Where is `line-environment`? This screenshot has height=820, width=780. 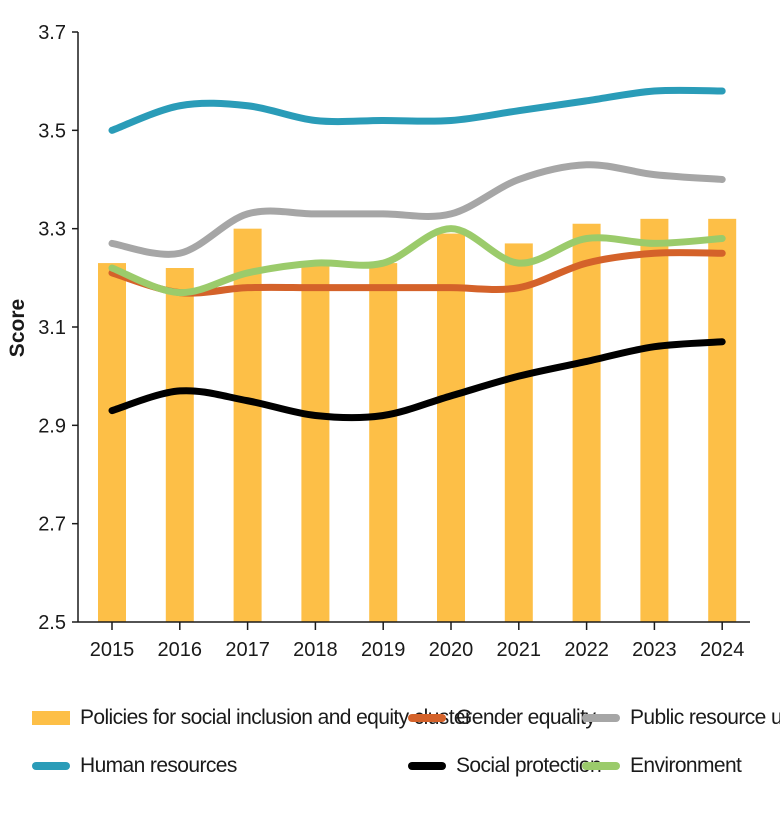
line-environment is located at coordinates (417, 261).